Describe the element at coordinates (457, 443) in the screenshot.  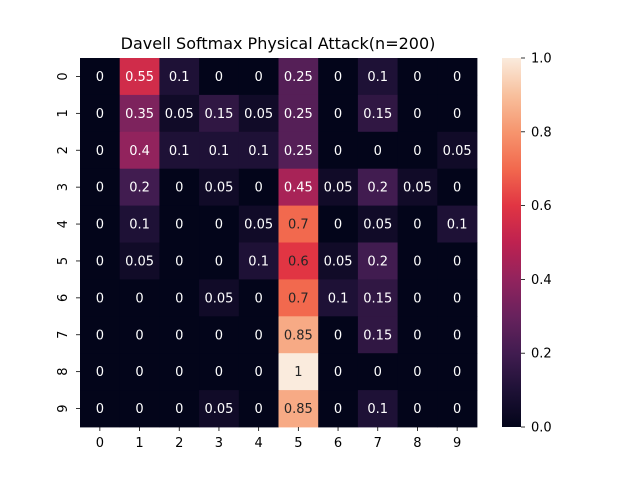
I see `x-tick-label: 9` at that location.